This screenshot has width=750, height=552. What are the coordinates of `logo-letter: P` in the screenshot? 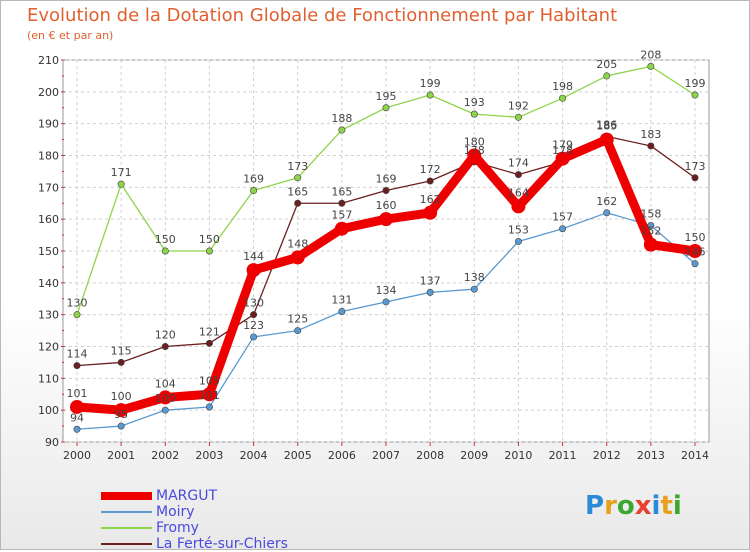 It's located at (595, 506).